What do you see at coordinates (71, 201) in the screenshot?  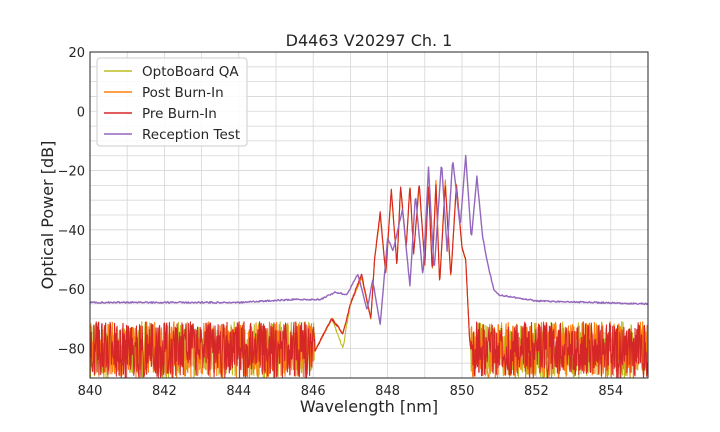 I see `y-tick-labels: −80 −60 −40 −20 0 20` at bounding box center [71, 201].